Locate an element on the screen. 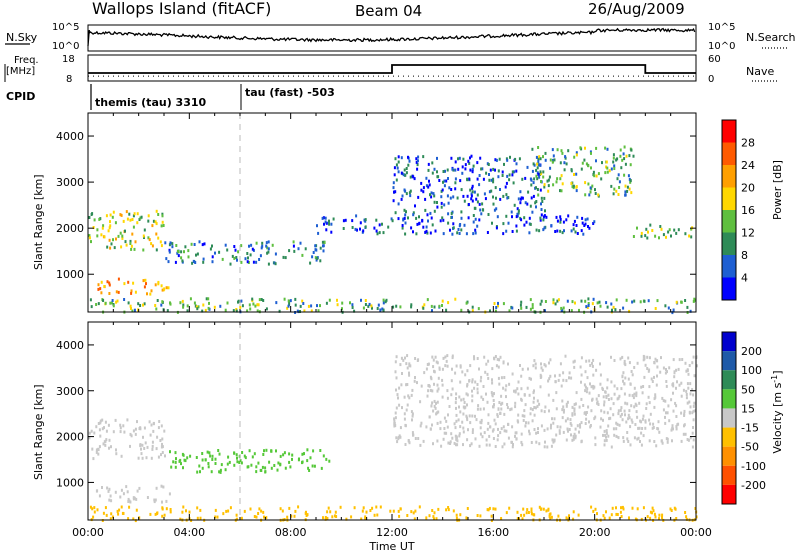 The image size is (800, 554). colorbar-tick-label: -200 is located at coordinates (753, 485).